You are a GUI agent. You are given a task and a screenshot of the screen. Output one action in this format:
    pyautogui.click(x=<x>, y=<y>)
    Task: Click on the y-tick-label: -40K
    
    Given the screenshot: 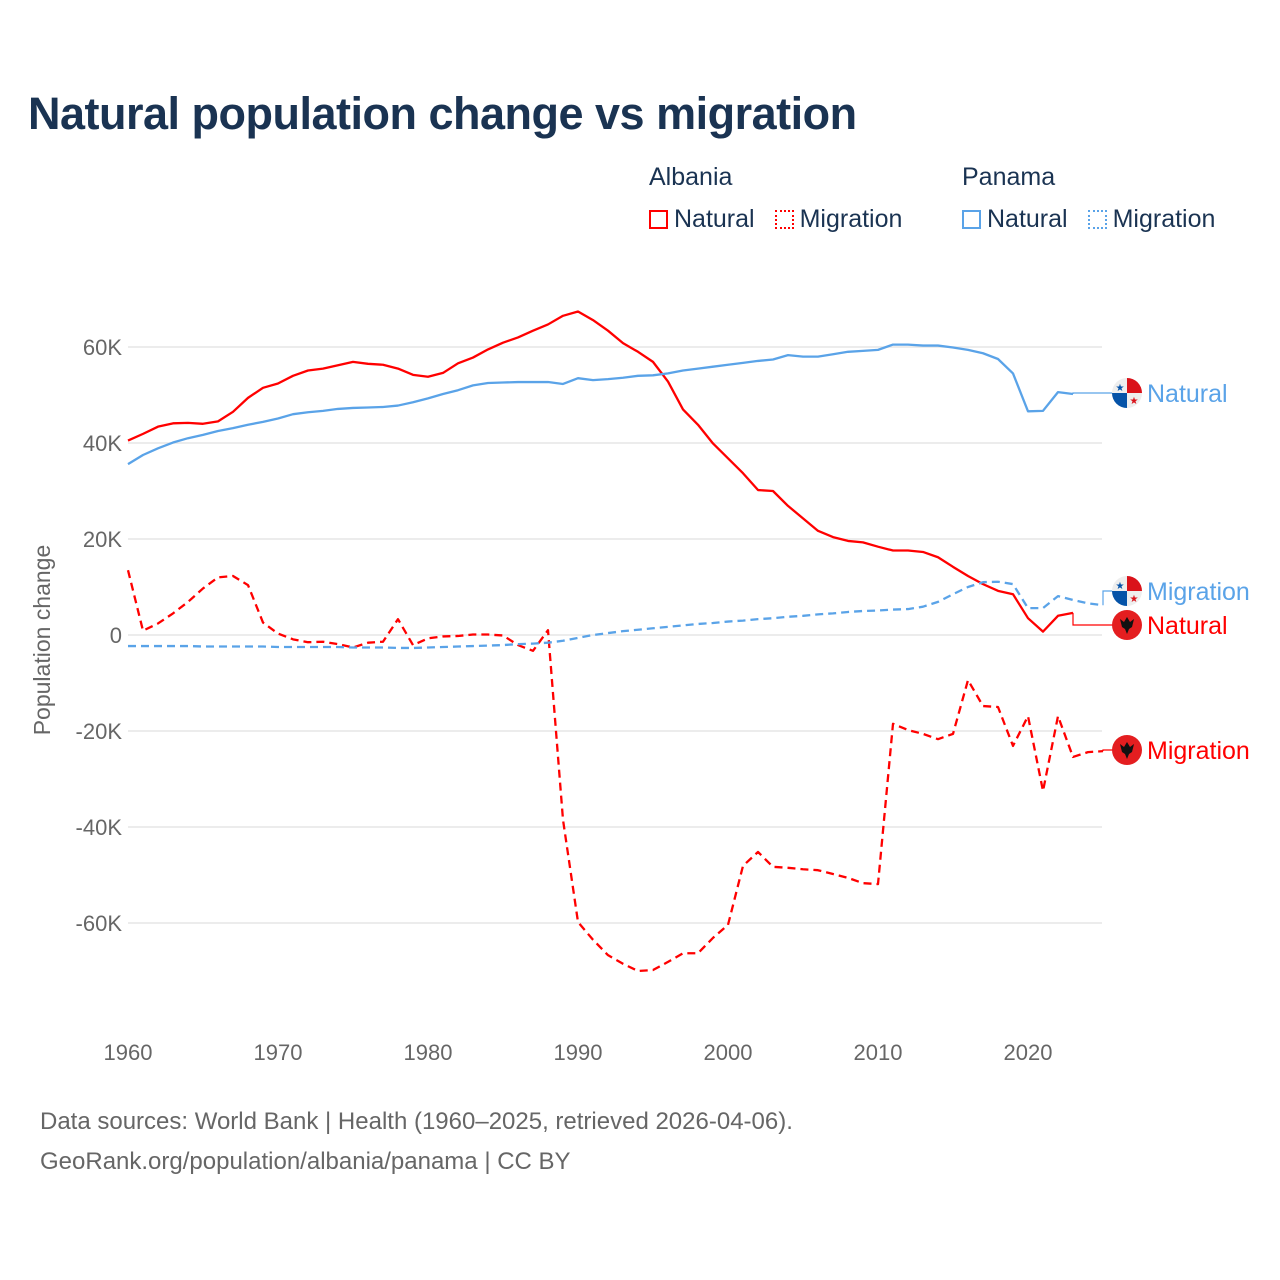 What is the action you would take?
    pyautogui.click(x=99, y=827)
    